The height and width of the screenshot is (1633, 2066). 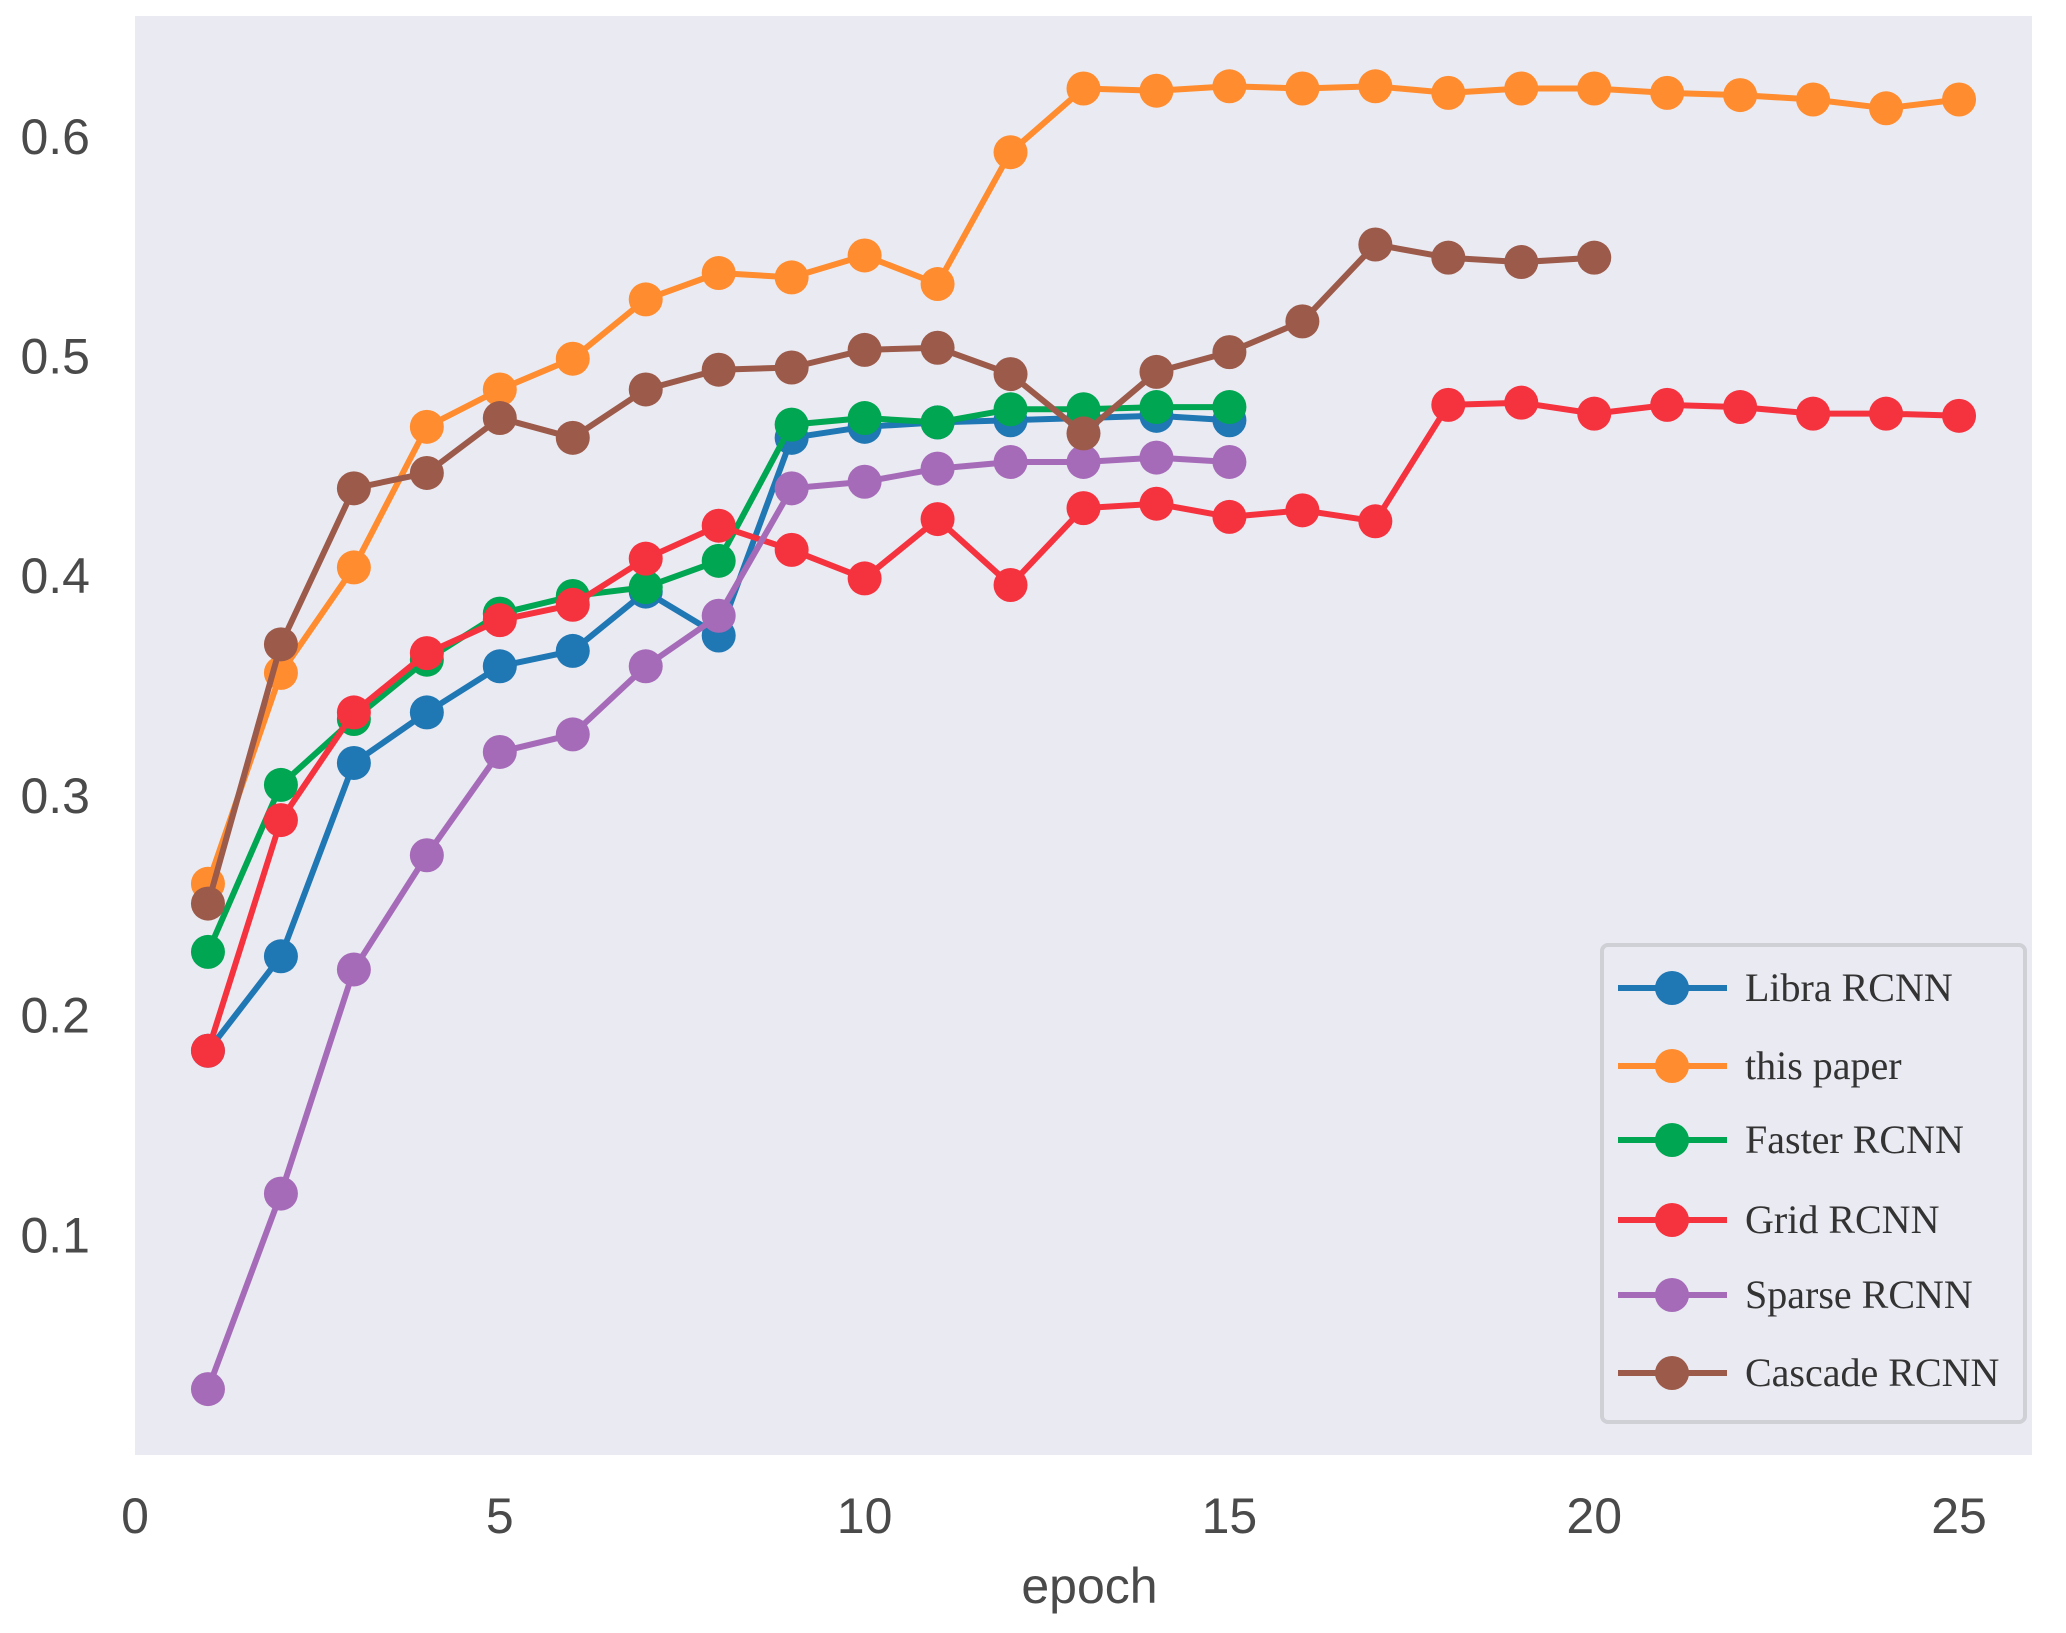 I want to click on x-axis-label: epoch, so click(x=1089, y=1586).